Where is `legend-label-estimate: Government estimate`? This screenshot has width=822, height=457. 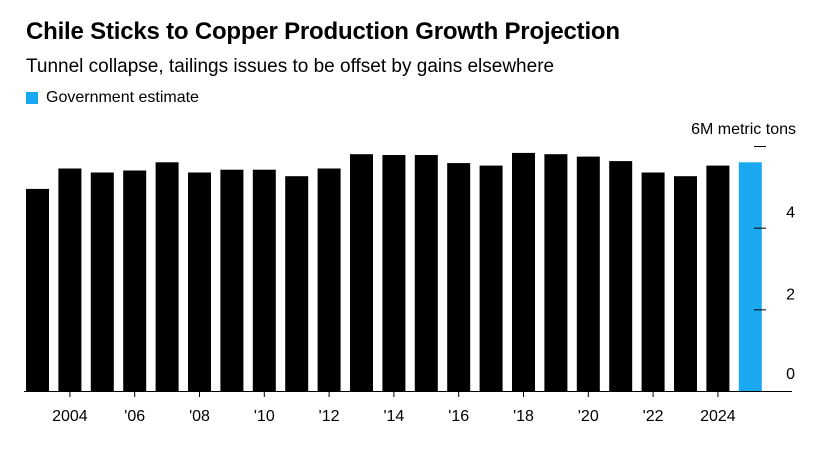 legend-label-estimate: Government estimate is located at coordinates (122, 97).